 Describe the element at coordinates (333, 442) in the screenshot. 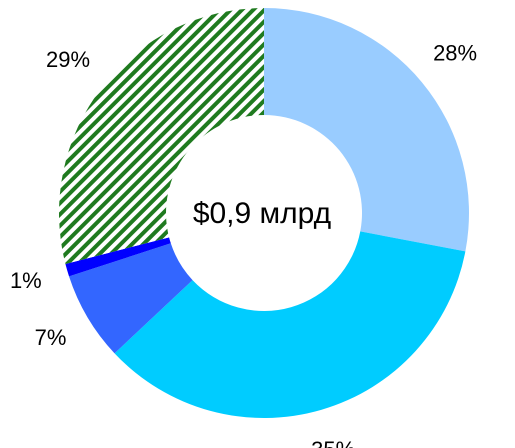

I see `slice-label: 35%` at that location.